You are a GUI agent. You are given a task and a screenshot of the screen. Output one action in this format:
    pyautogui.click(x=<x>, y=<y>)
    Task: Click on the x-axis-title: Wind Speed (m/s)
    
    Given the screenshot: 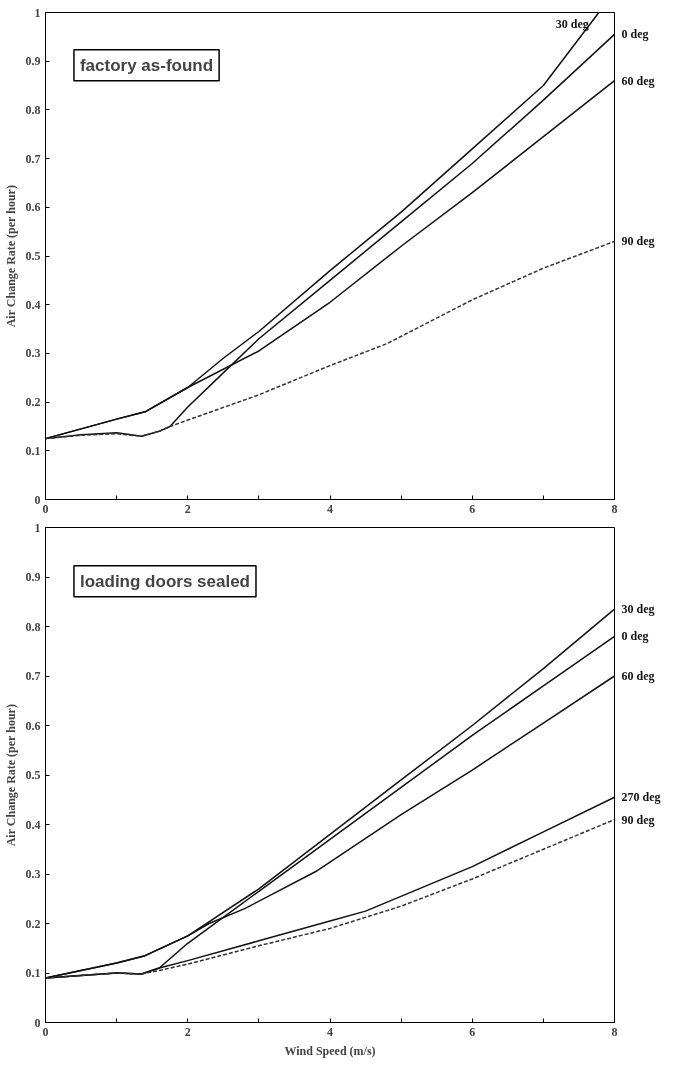 What is the action you would take?
    pyautogui.click(x=330, y=1050)
    